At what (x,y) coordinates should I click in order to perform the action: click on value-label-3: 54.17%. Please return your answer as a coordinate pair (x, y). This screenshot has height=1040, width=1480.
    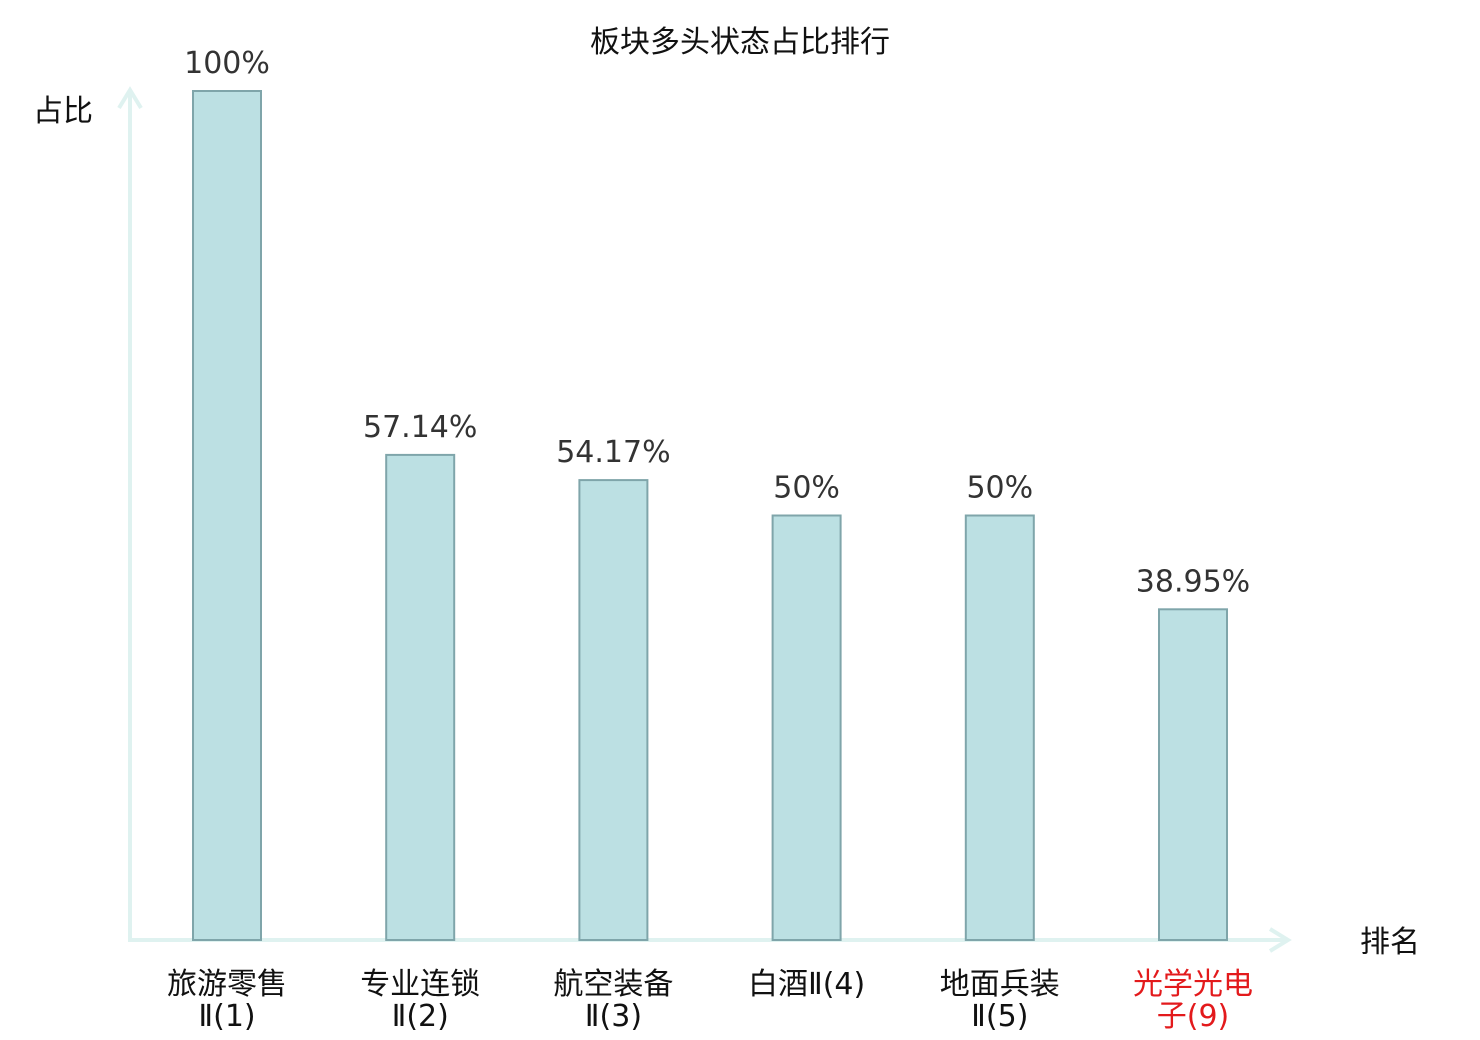
    Looking at the image, I should click on (613, 452).